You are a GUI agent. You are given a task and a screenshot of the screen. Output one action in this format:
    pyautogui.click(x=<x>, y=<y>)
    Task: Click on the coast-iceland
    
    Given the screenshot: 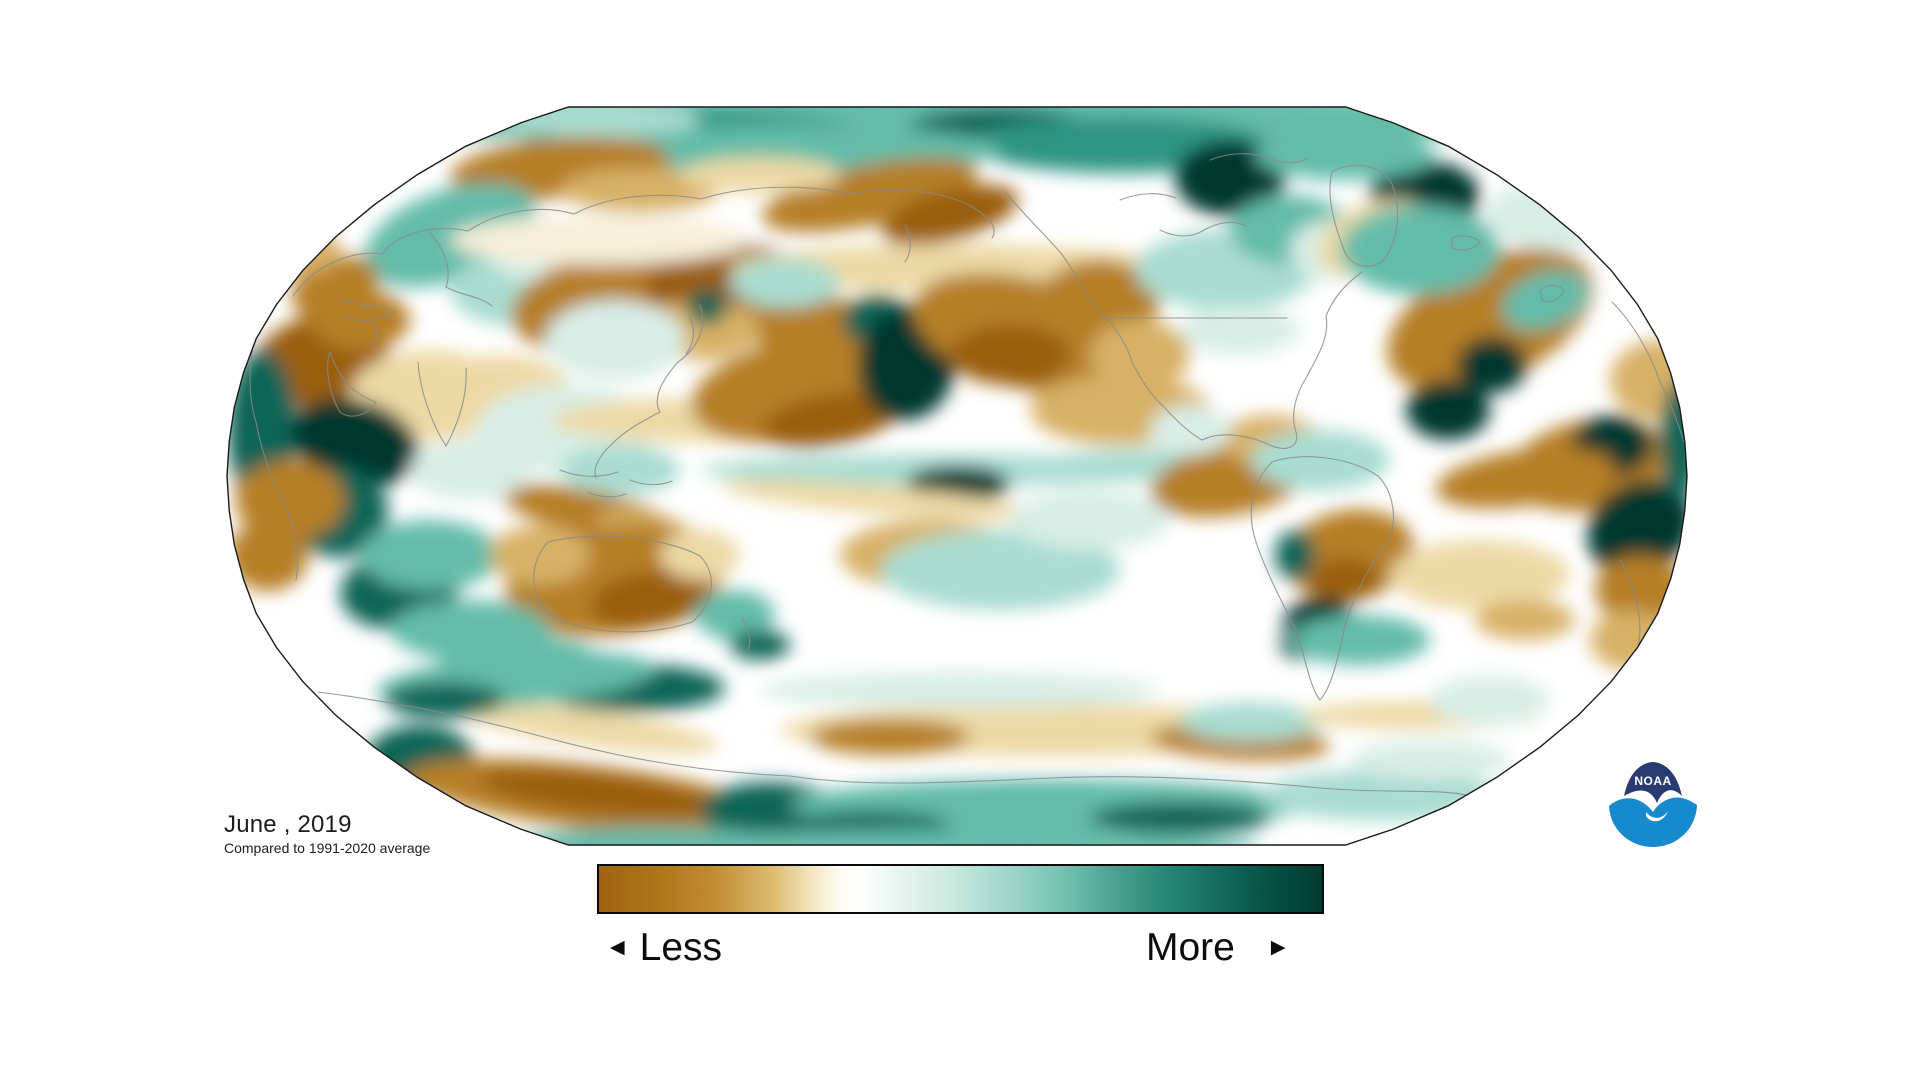 What is the action you would take?
    pyautogui.click(x=1466, y=243)
    